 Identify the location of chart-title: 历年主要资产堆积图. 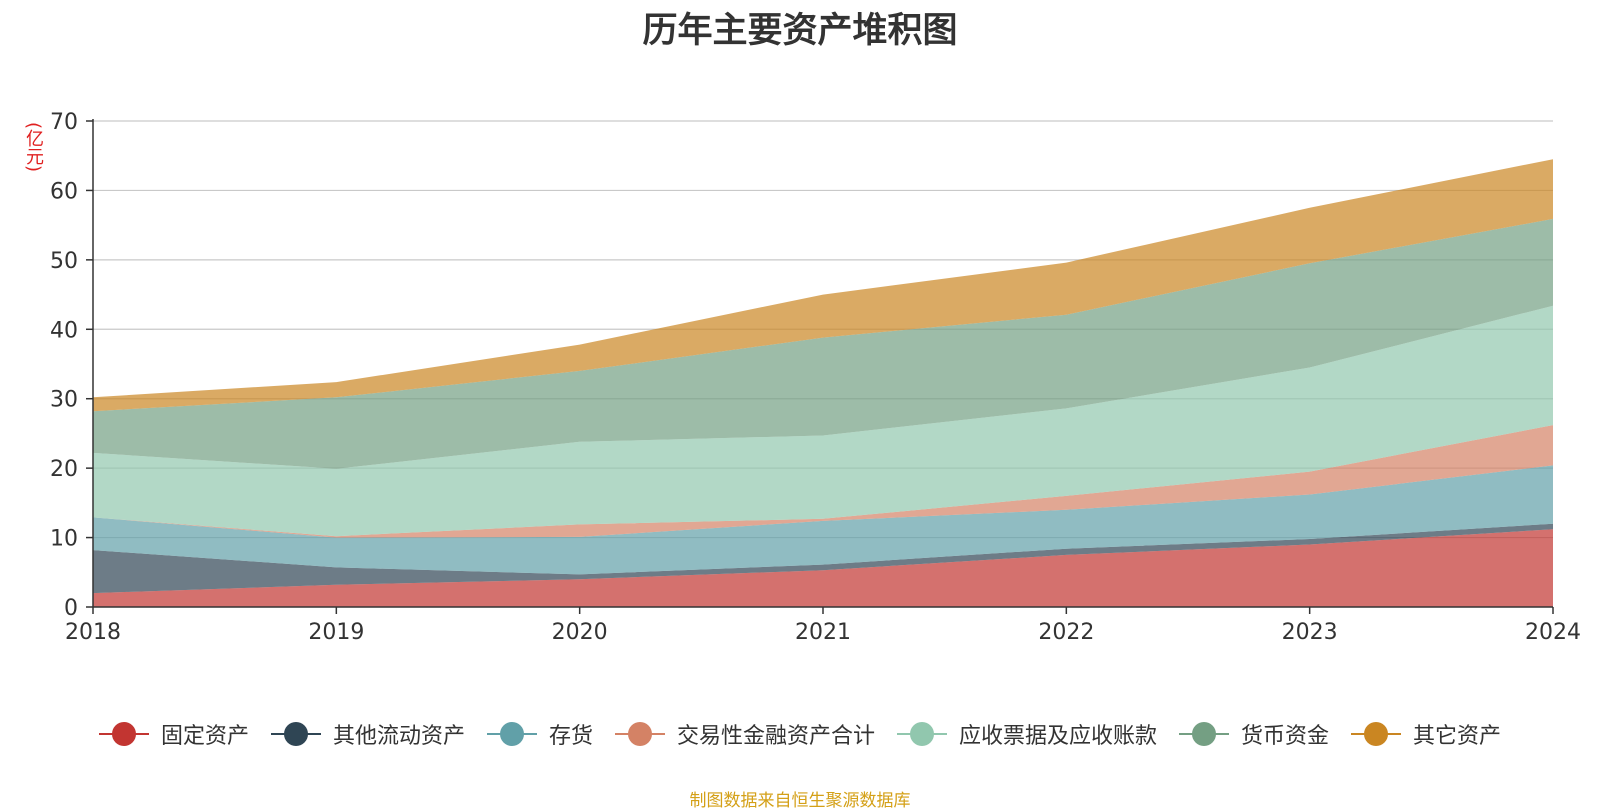
(800, 31).